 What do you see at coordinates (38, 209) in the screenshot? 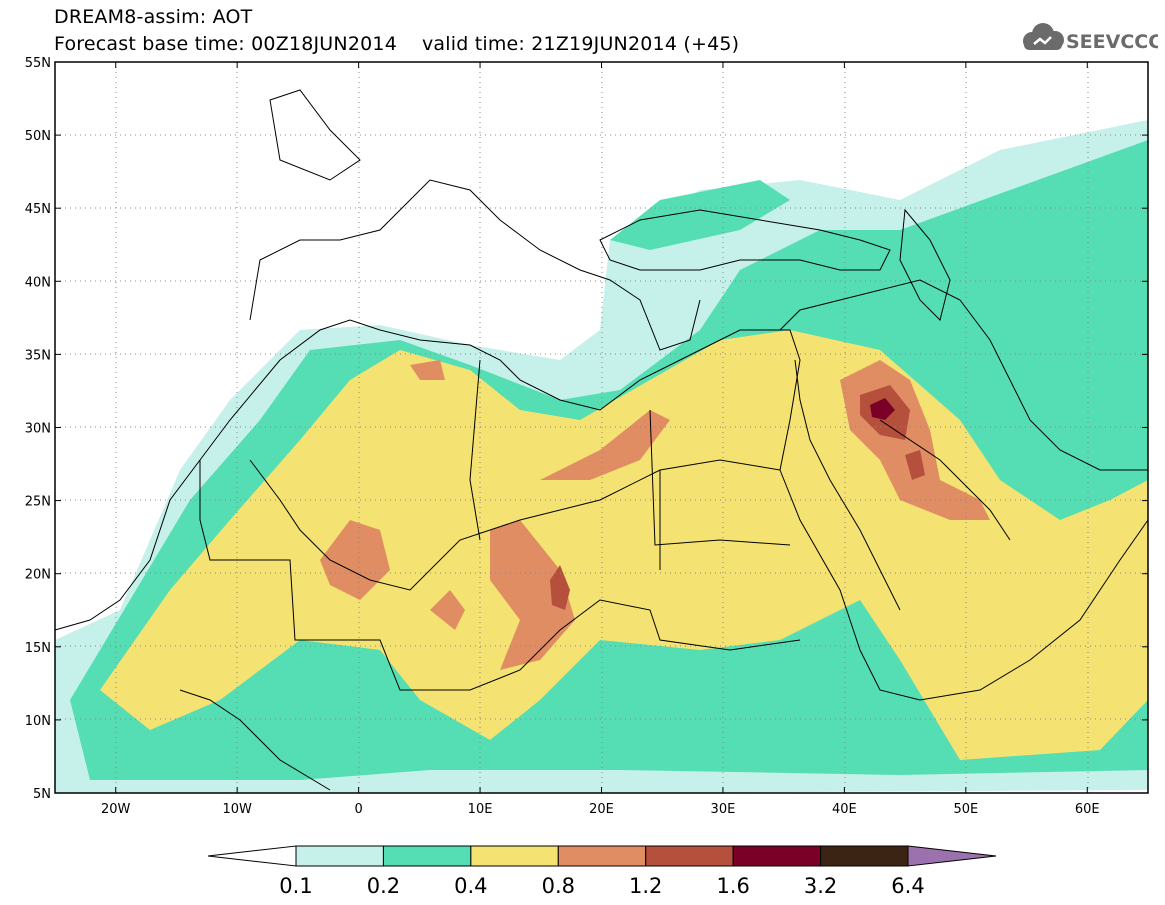
I see `lat-tick-label: 45N` at bounding box center [38, 209].